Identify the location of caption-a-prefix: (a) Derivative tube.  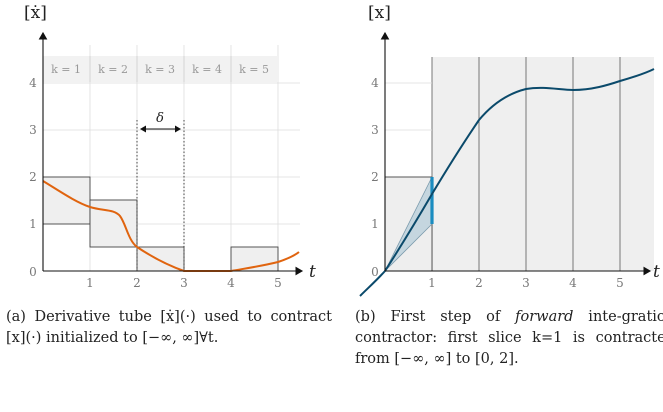
(83, 317).